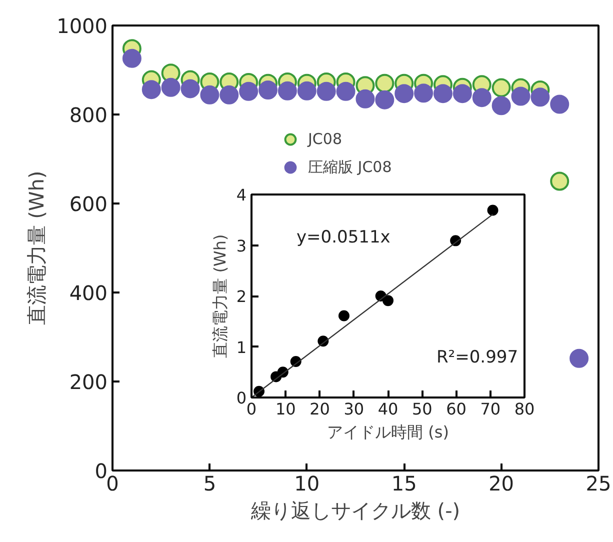 The width and height of the screenshot is (613, 542). I want to click on x-tick-label: 40, so click(388, 409).